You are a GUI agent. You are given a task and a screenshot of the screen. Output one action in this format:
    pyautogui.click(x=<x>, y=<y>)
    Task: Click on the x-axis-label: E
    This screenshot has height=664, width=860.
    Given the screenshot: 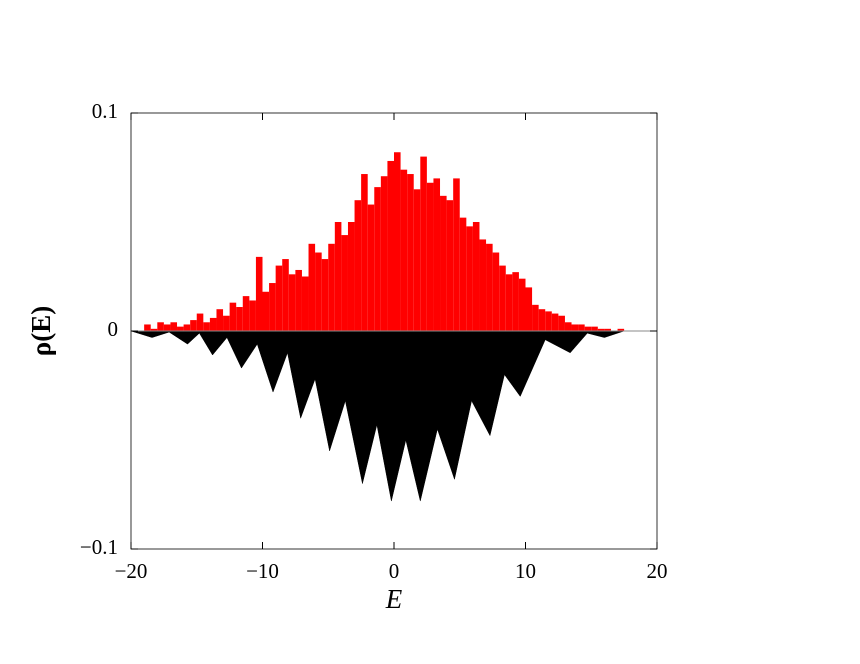 What is the action you would take?
    pyautogui.click(x=394, y=599)
    